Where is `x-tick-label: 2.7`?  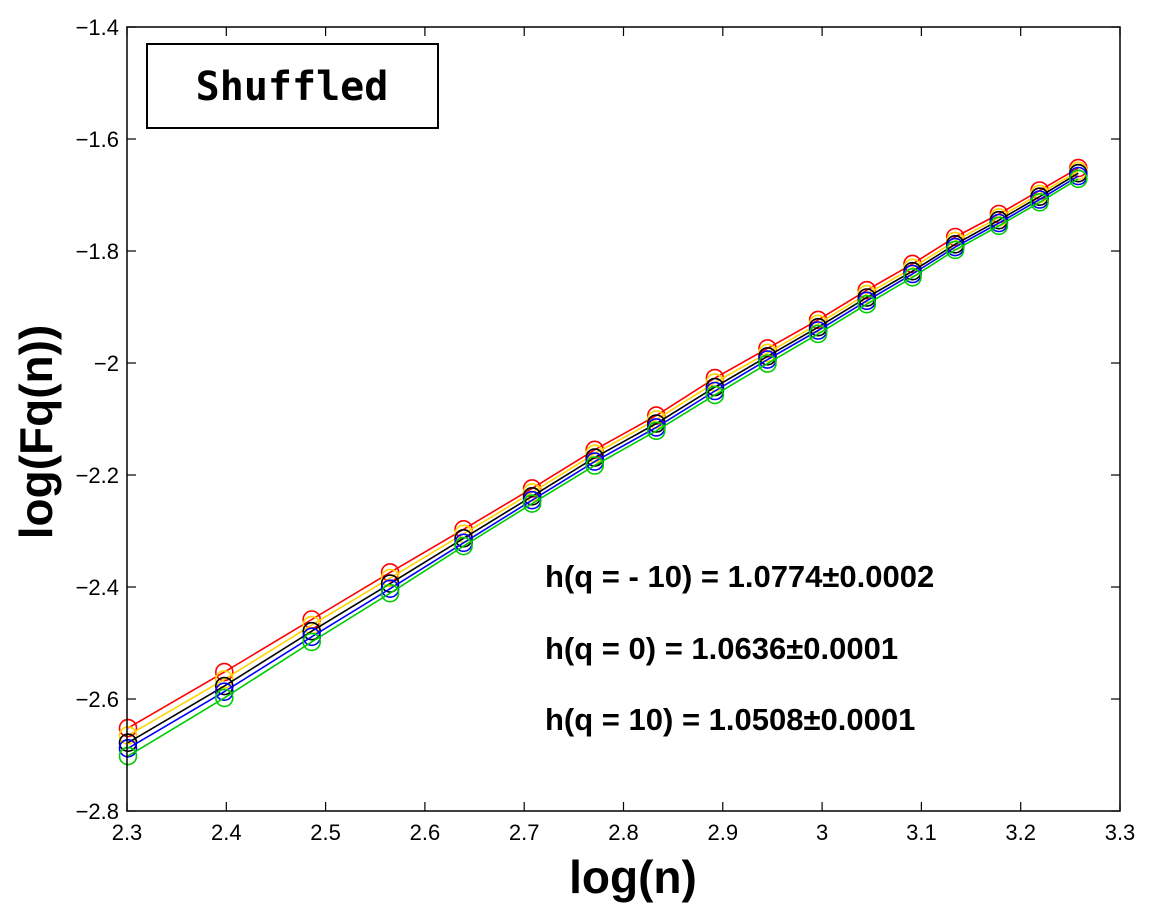 x-tick-label: 2.7 is located at coordinates (524, 832).